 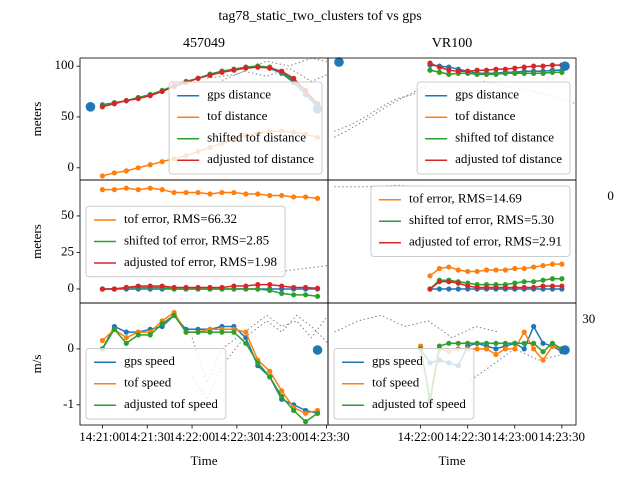 I want to click on x-tick-label: 14:22:30, so click(x=468, y=436).